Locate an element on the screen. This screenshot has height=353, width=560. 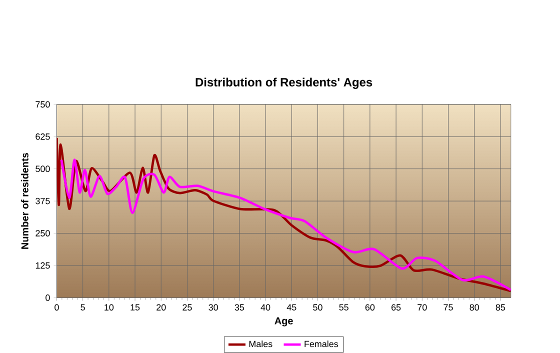
y-axis-title: Number of residents is located at coordinates (24, 201).